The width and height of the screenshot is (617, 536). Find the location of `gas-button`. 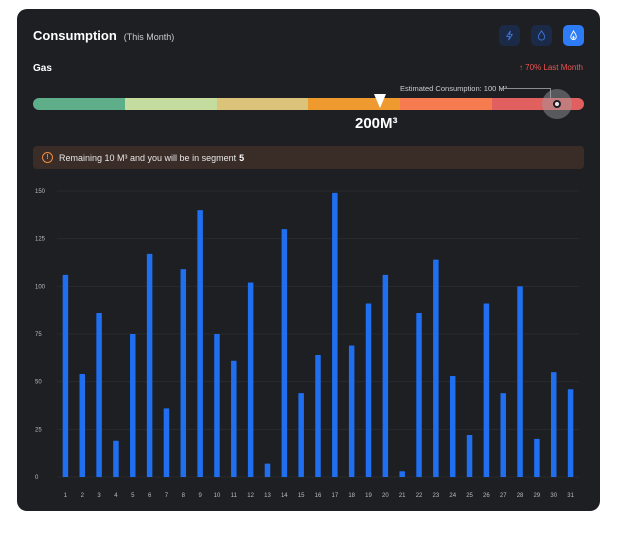

gas-button is located at coordinates (573, 35).